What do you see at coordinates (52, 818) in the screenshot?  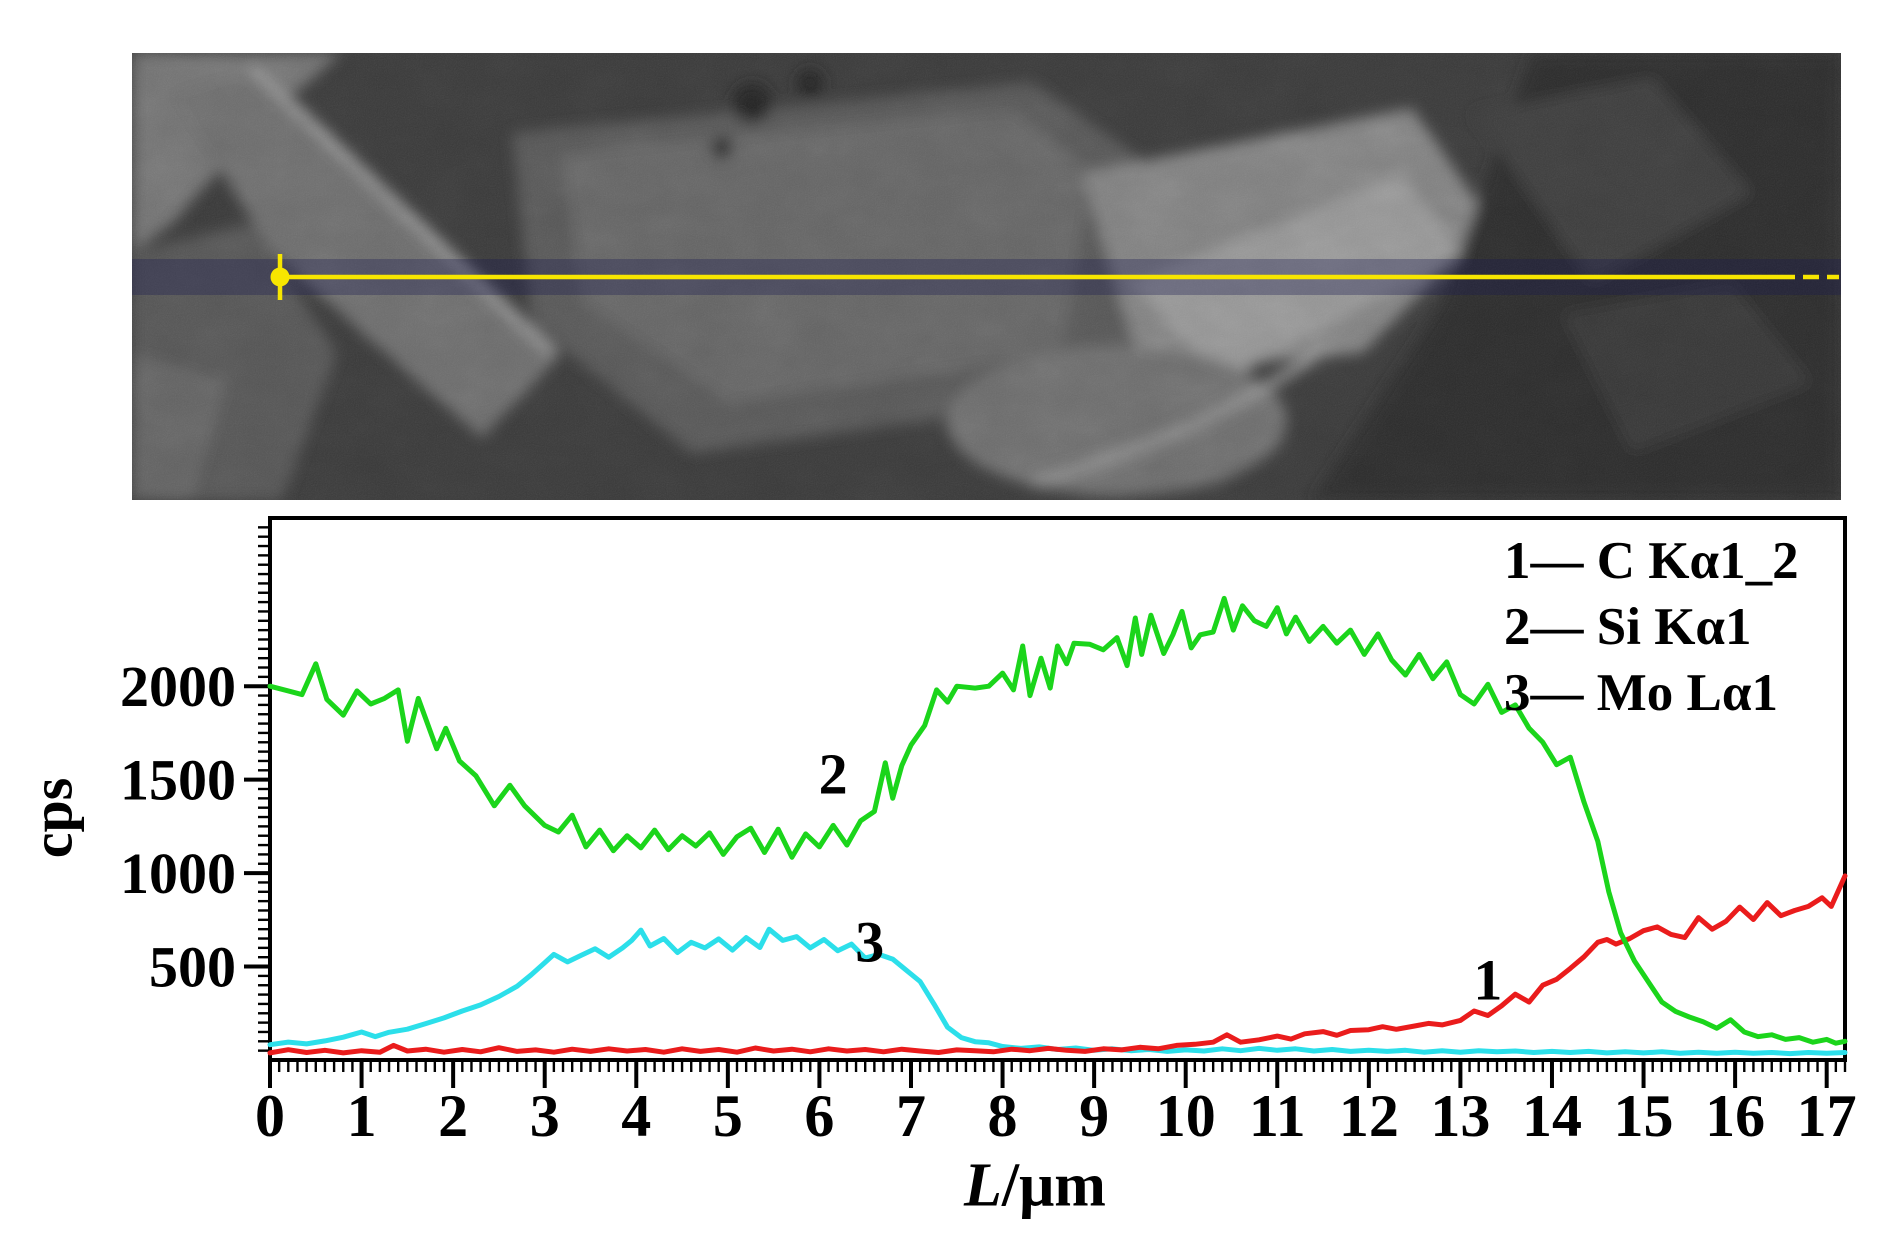 I see `y-axis-title: cps` at bounding box center [52, 818].